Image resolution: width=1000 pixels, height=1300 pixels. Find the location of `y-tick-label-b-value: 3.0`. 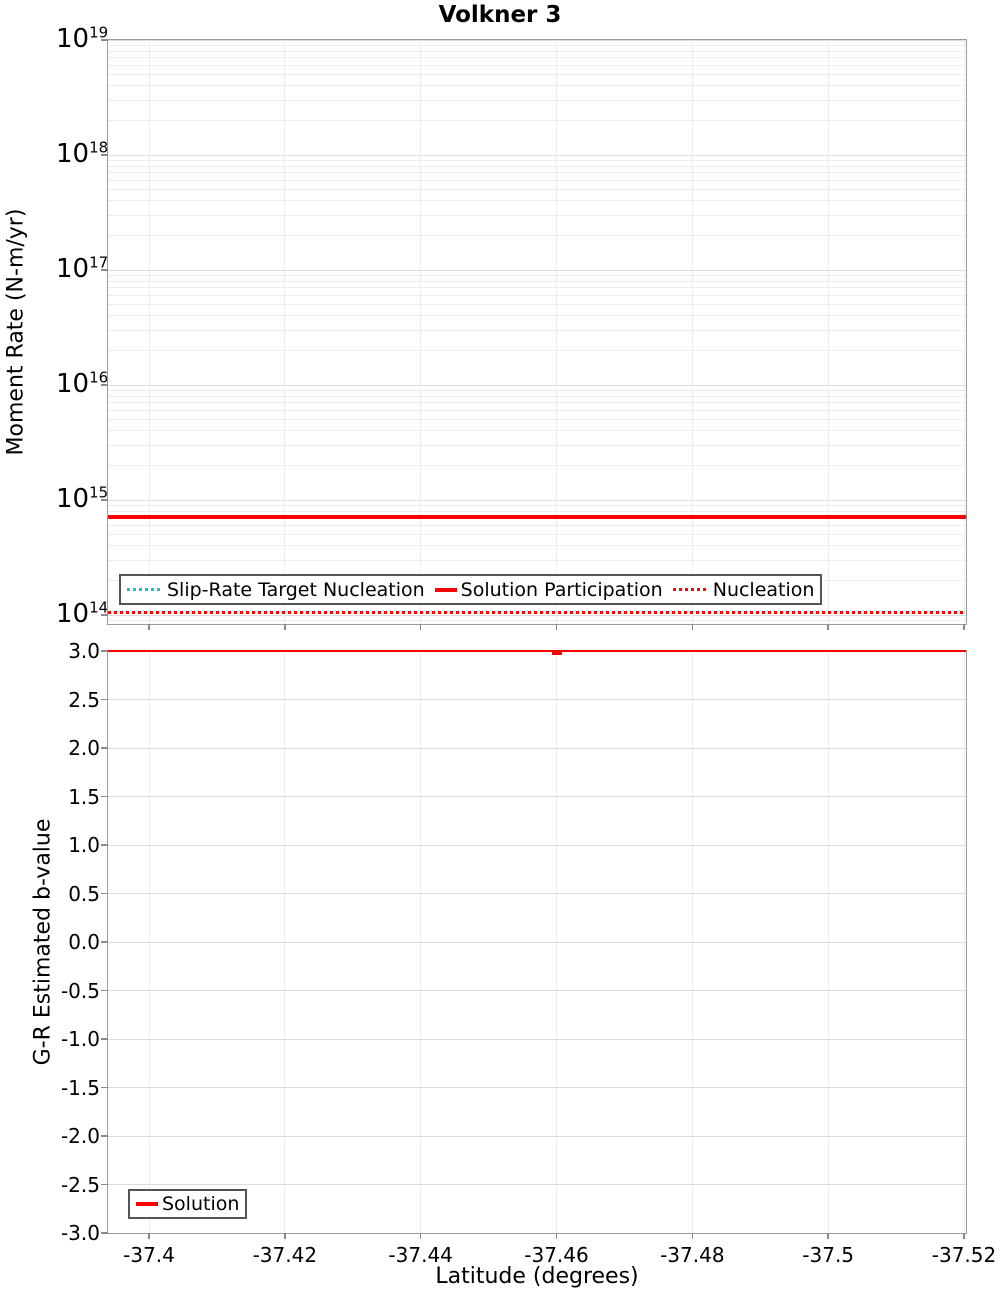

y-tick-label-b-value: 3.0 is located at coordinates (84, 651).